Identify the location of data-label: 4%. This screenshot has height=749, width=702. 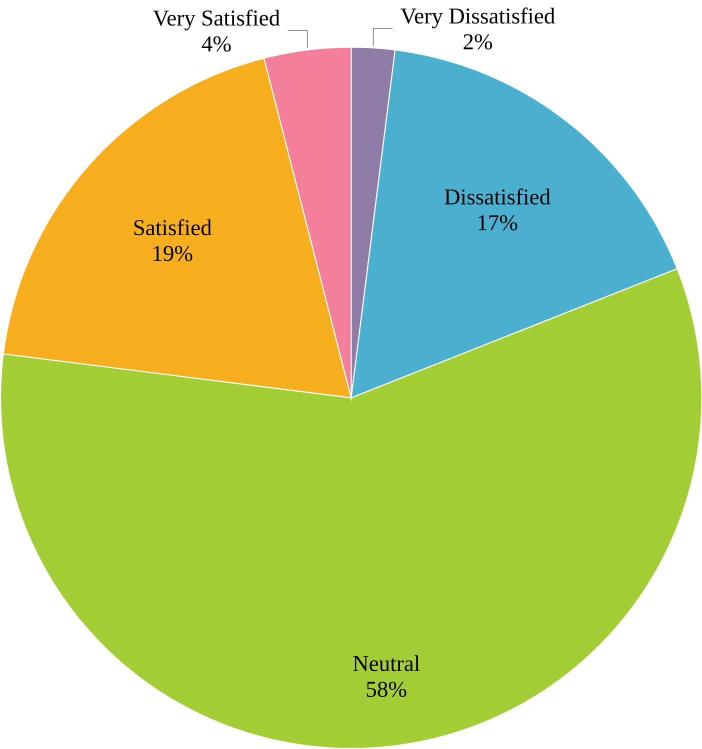
(216, 44).